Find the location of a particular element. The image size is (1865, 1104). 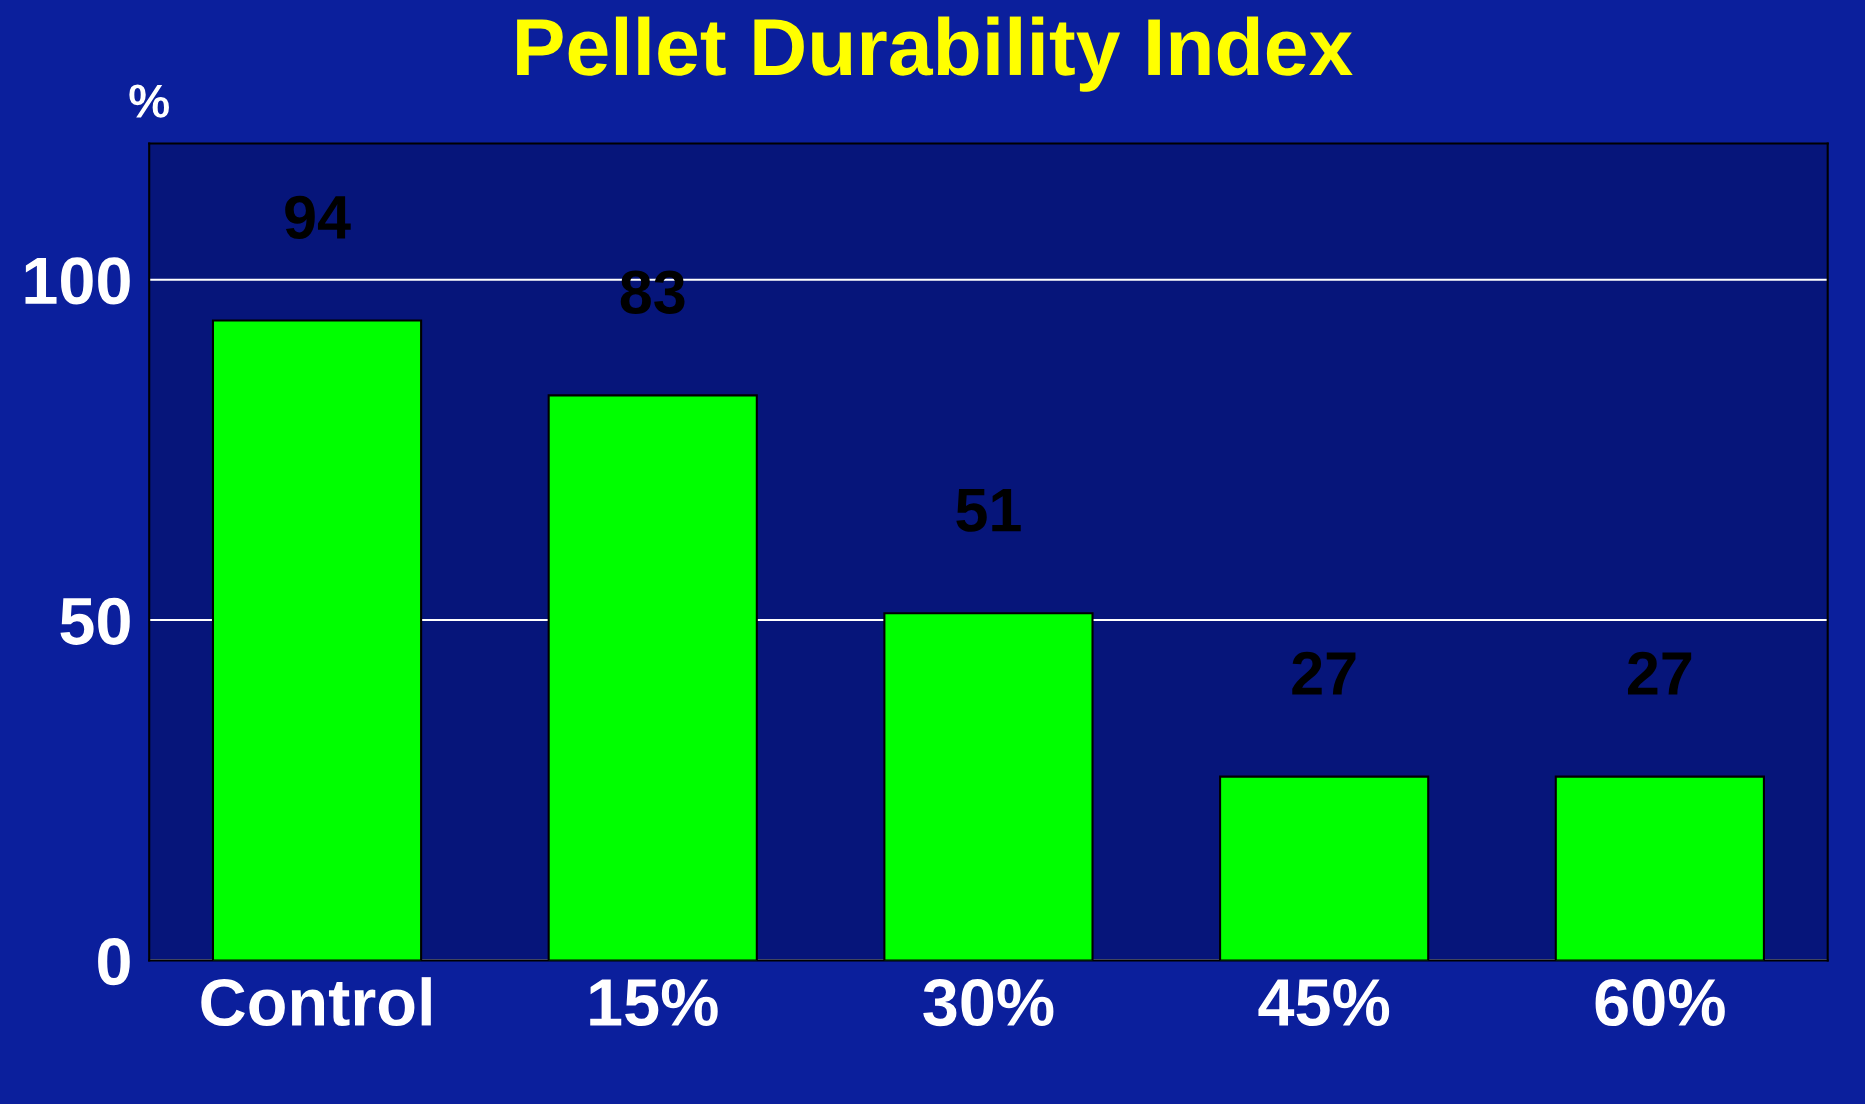

x-tick-label: Control is located at coordinates (316, 1002).